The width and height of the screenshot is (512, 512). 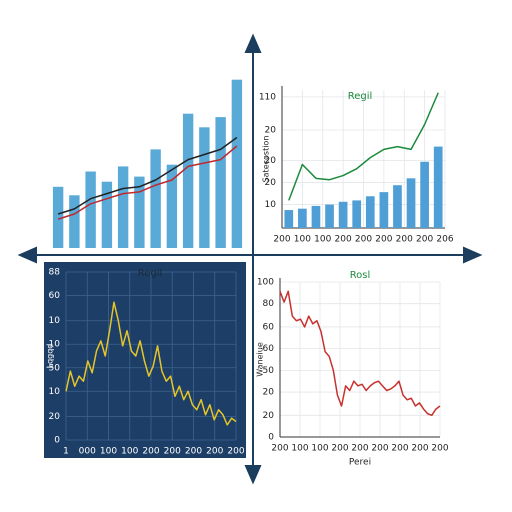 What do you see at coordinates (66, 452) in the screenshot?
I see `x-tick-label: 1` at bounding box center [66, 452].